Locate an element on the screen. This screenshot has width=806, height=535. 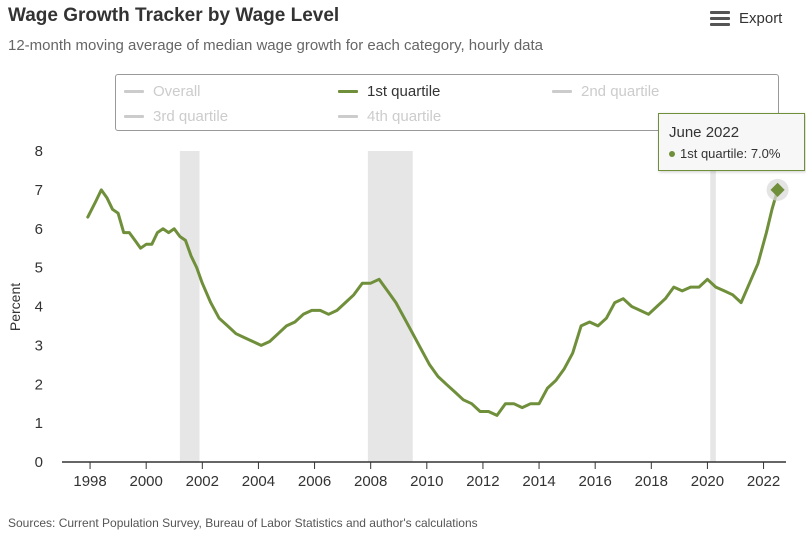
x-tick-label: 2014 is located at coordinates (538, 481).